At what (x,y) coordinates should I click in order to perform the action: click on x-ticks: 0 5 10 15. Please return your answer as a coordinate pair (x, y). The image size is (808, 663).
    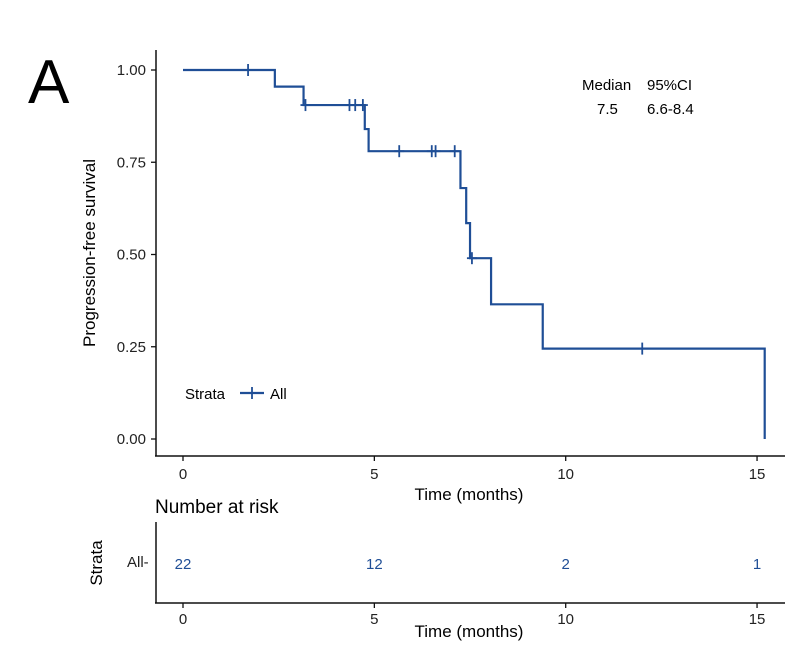
    Looking at the image, I should click on (472, 469).